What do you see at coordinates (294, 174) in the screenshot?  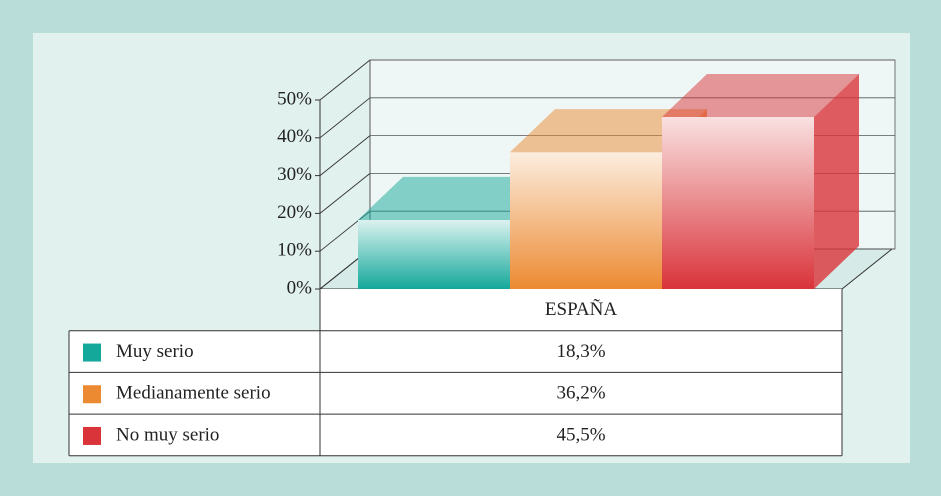 I see `y-tick-label: 30%` at bounding box center [294, 174].